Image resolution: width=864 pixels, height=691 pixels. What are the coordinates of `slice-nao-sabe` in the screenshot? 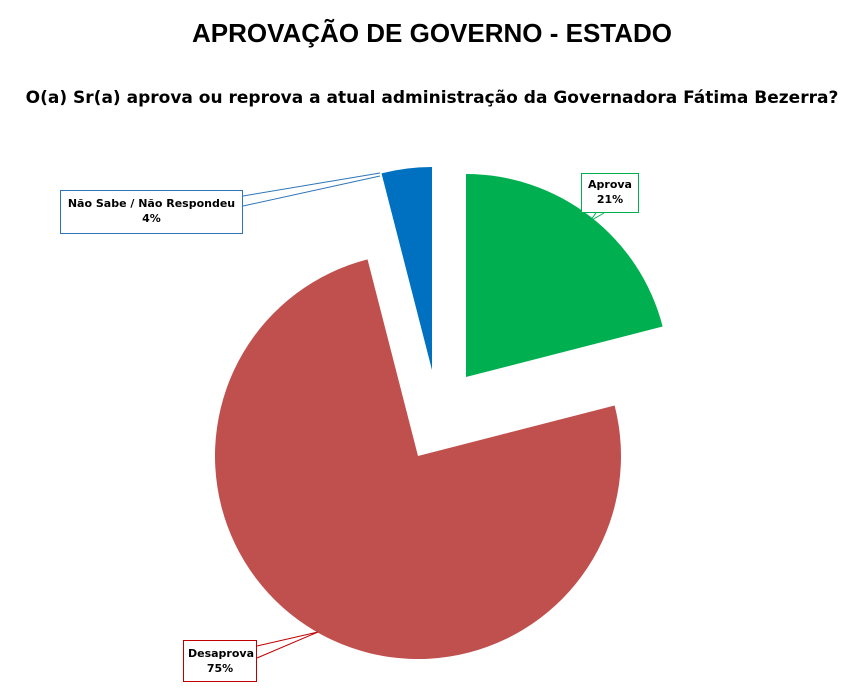 It's located at (406, 268).